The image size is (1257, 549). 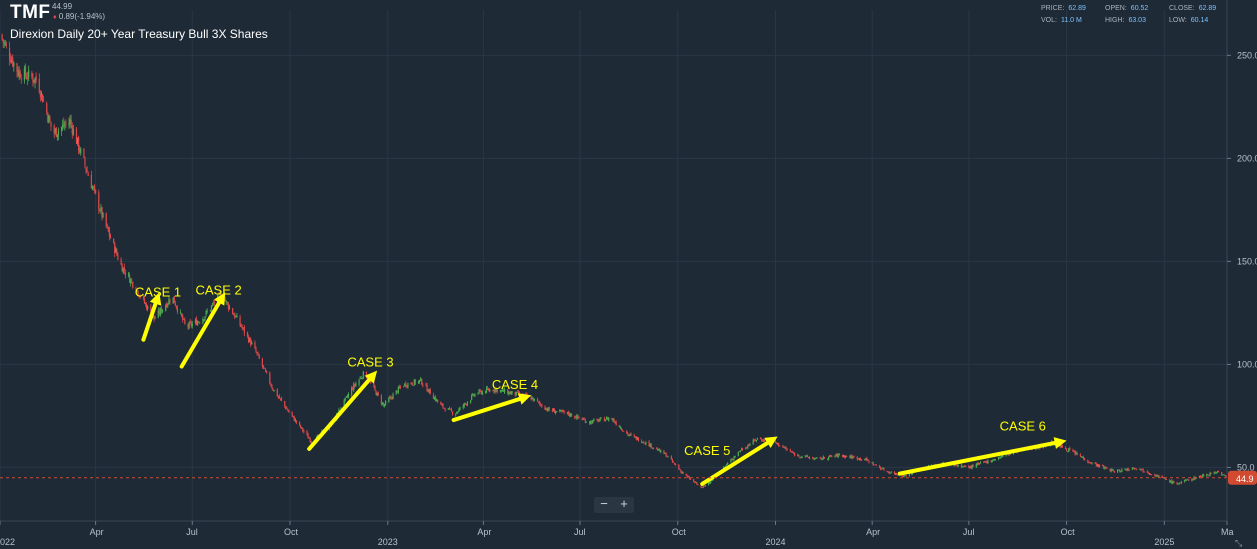 I want to click on zoom-out-button: −, so click(x=604, y=503).